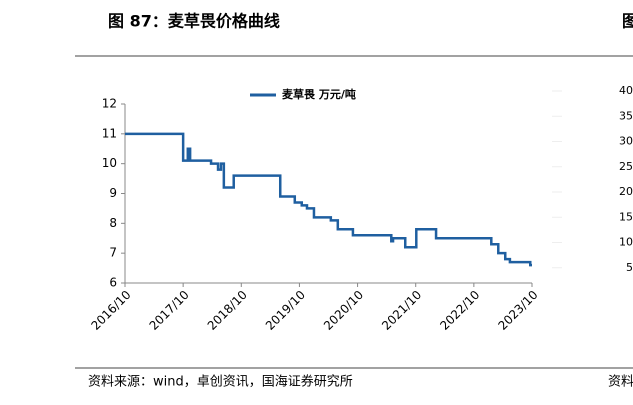 The width and height of the screenshot is (633, 405). What do you see at coordinates (194, 21) in the screenshot?
I see `chart-title: 图 87：麦草畏价格曲线` at bounding box center [194, 21].